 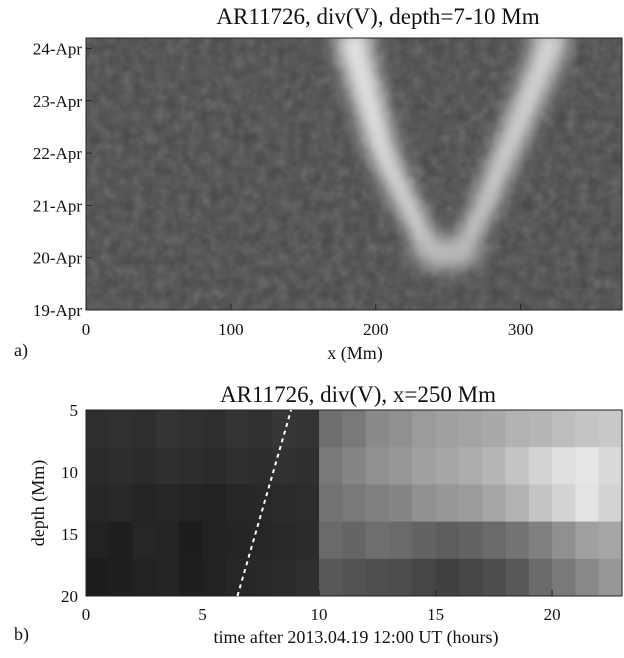 I want to click on v-band-right-arm, so click(x=508, y=148).